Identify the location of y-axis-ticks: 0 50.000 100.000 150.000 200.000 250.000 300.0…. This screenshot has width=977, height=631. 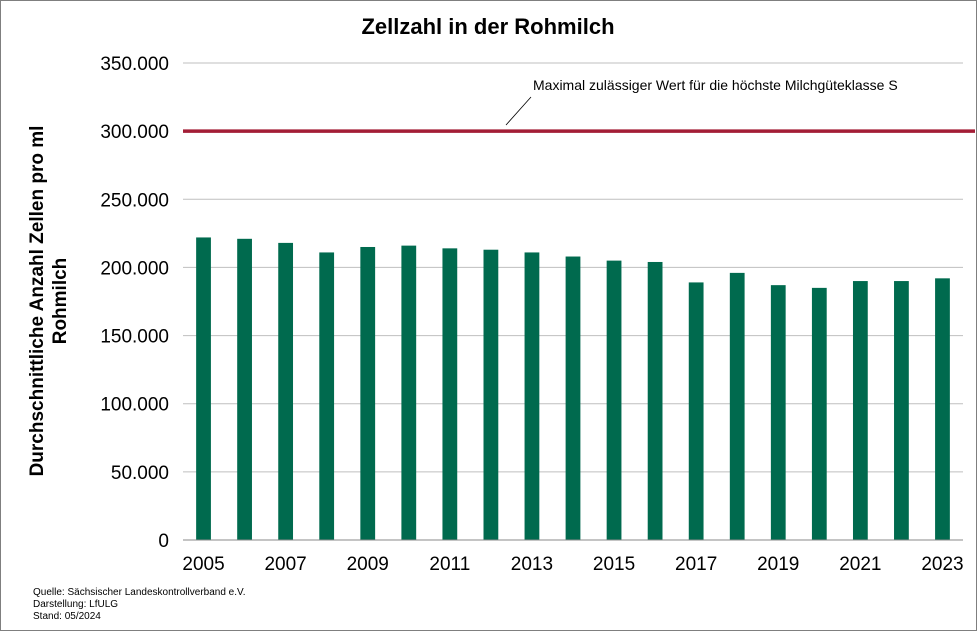
(134, 303).